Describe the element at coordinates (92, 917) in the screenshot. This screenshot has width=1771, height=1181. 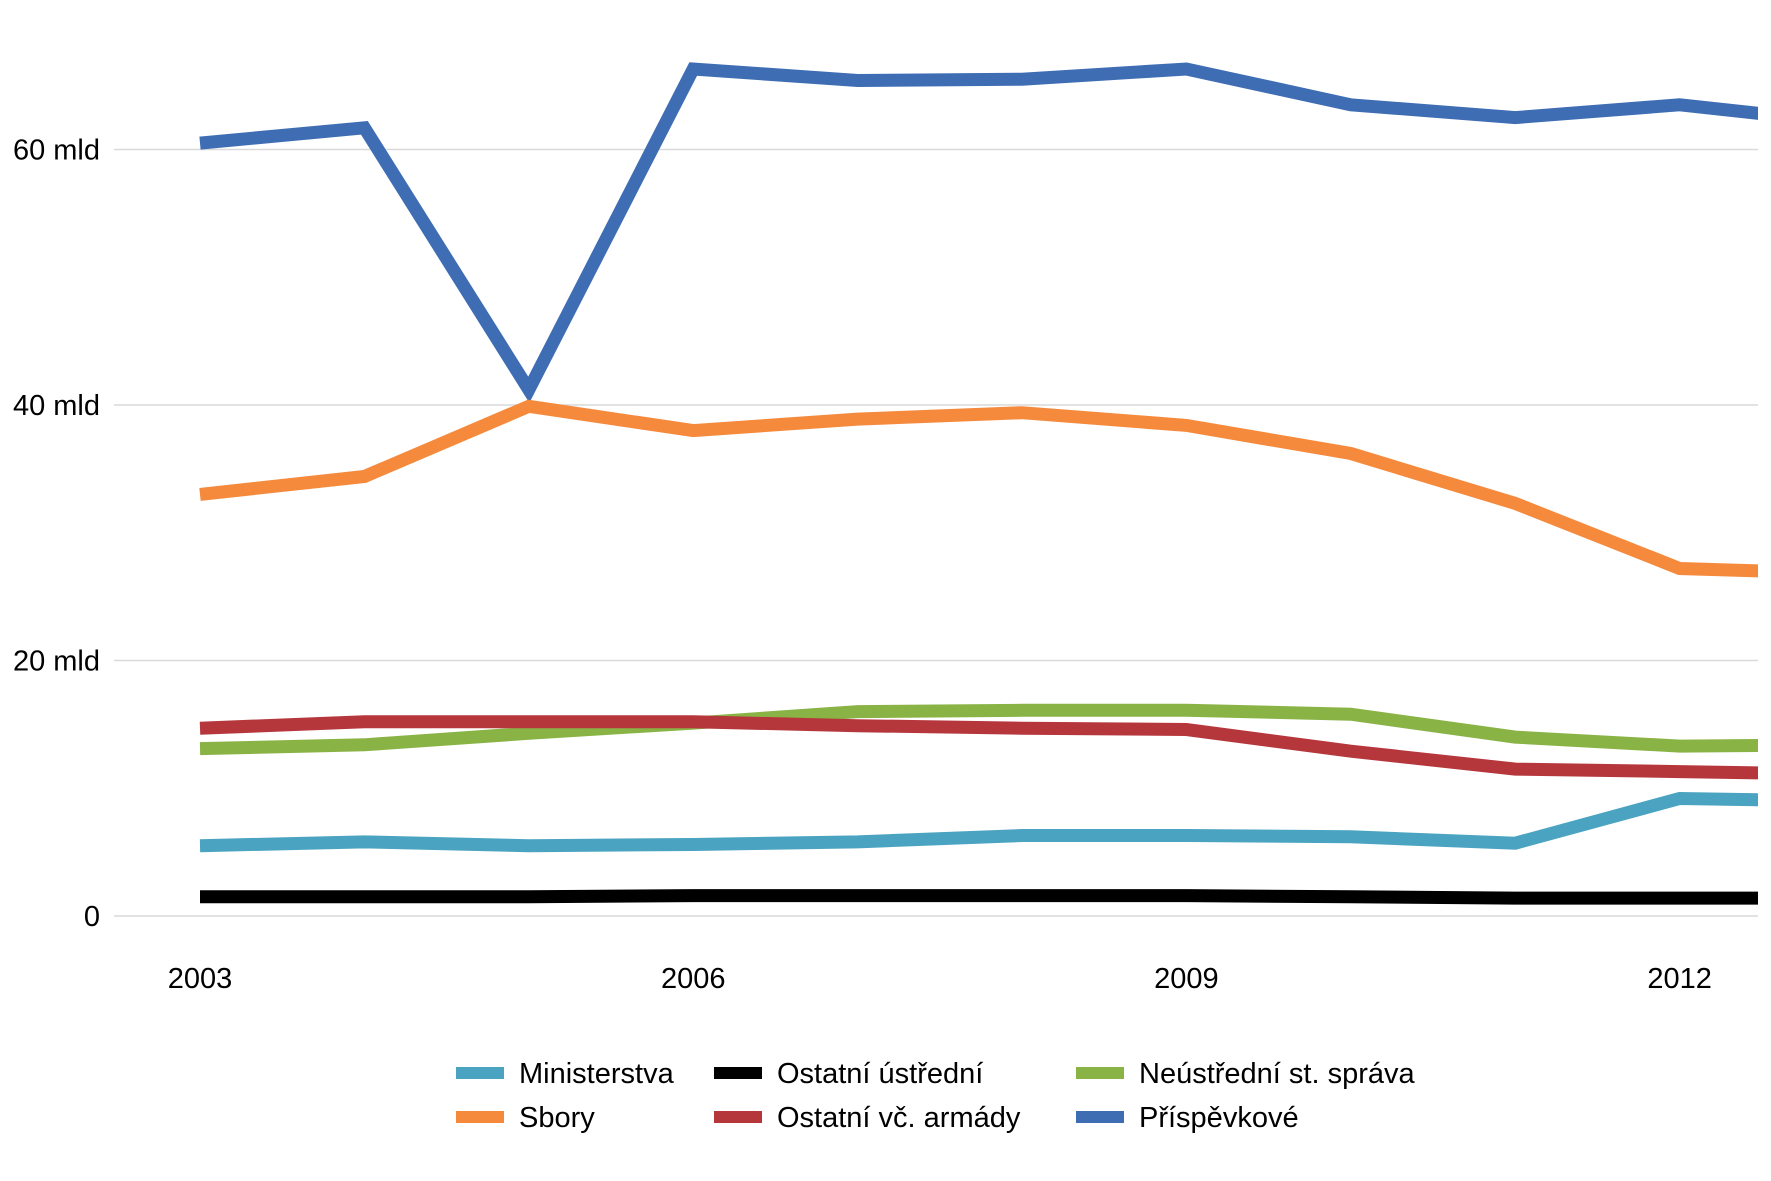
I see `y-tick-label: 0` at that location.